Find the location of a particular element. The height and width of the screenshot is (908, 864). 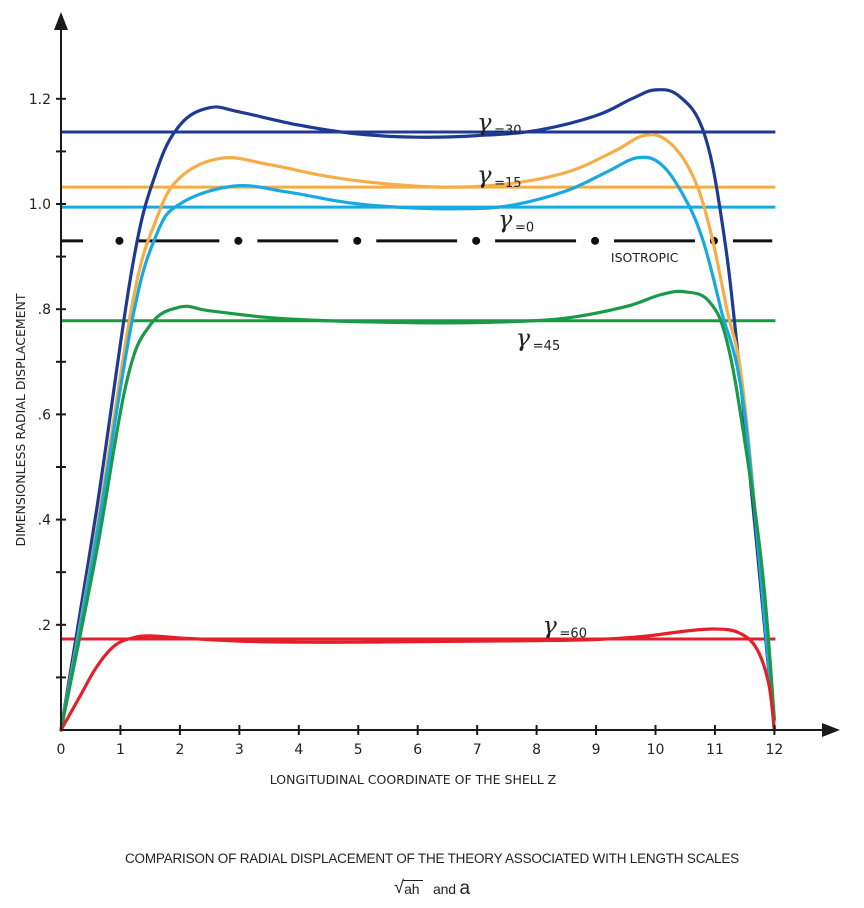

x-tick-label: 6 is located at coordinates (417, 750).